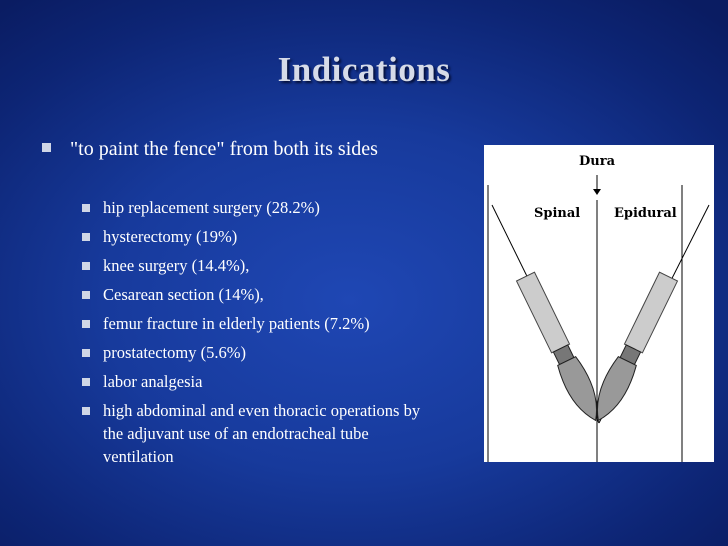 The height and width of the screenshot is (546, 728). What do you see at coordinates (252, 381) in the screenshot?
I see `sub-bullet: labor analgesia` at bounding box center [252, 381].